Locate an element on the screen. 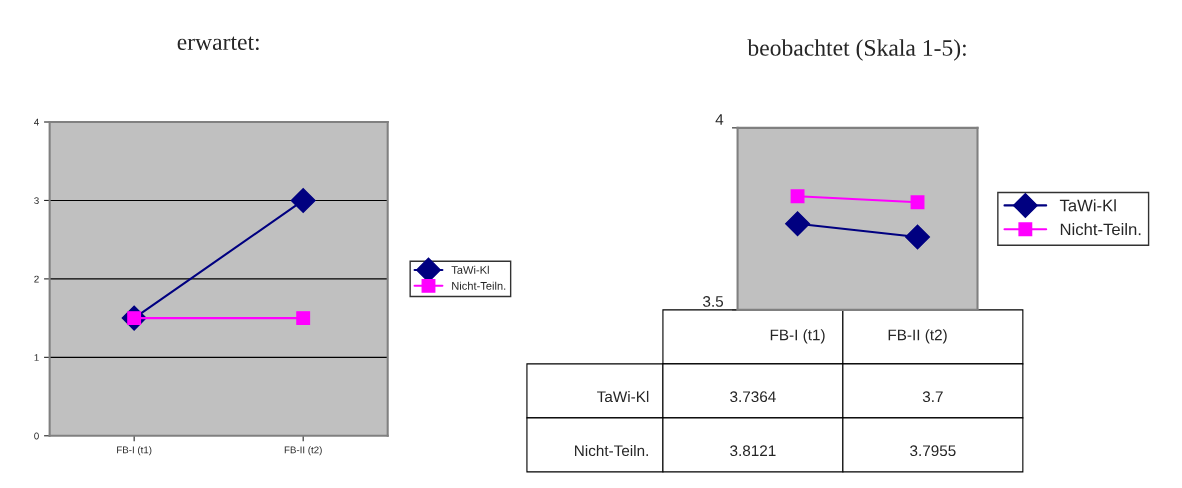 The width and height of the screenshot is (1182, 488). chart-title: erwartet: is located at coordinates (218, 43).